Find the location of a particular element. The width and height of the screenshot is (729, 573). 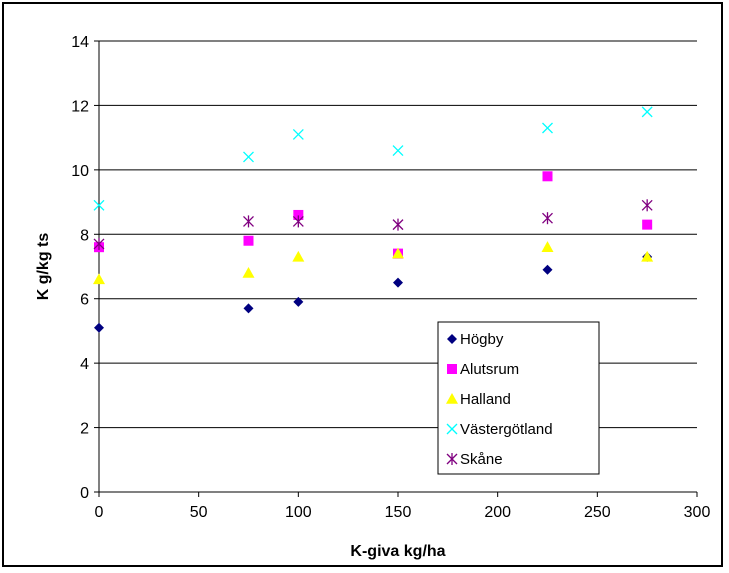

legend: Högby Alutsrum Halland Västergötland Skåne is located at coordinates (518, 398).